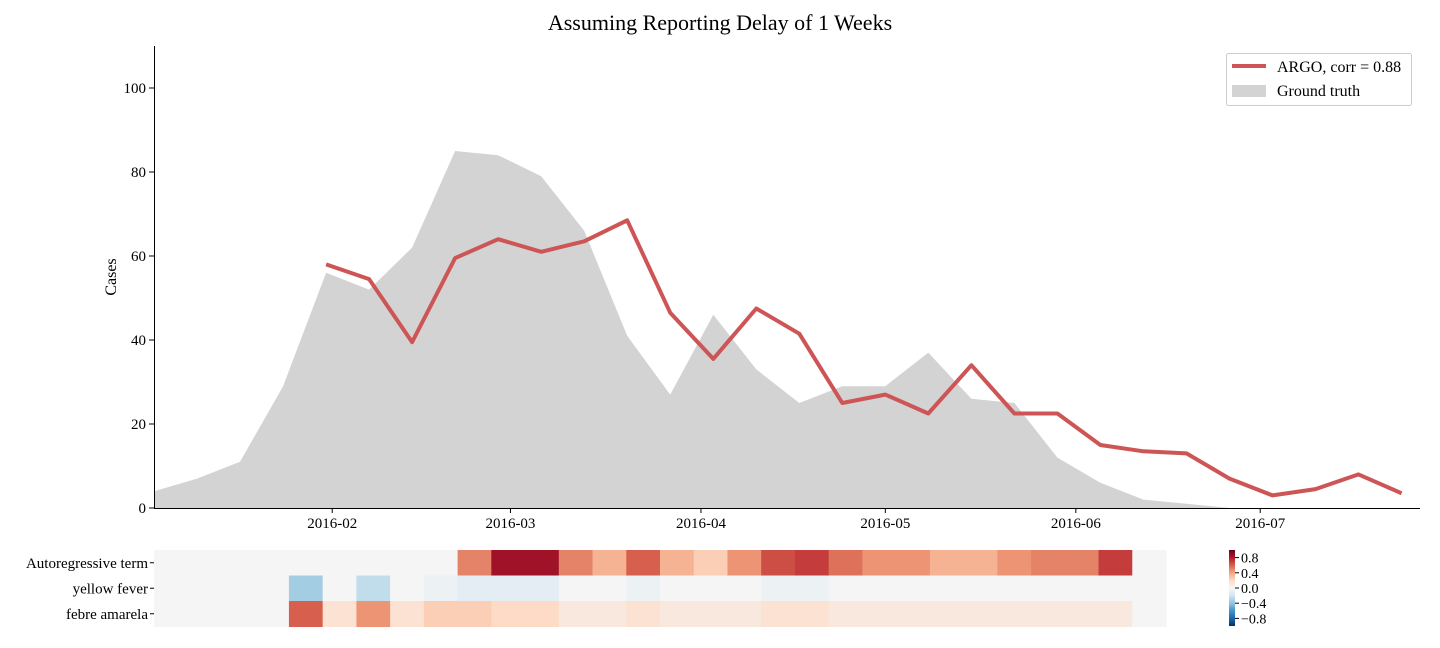 Image resolution: width=1440 pixels, height=648 pixels. What do you see at coordinates (1253, 604) in the screenshot?
I see `colorbar-tick-label: −0.4` at bounding box center [1253, 604].